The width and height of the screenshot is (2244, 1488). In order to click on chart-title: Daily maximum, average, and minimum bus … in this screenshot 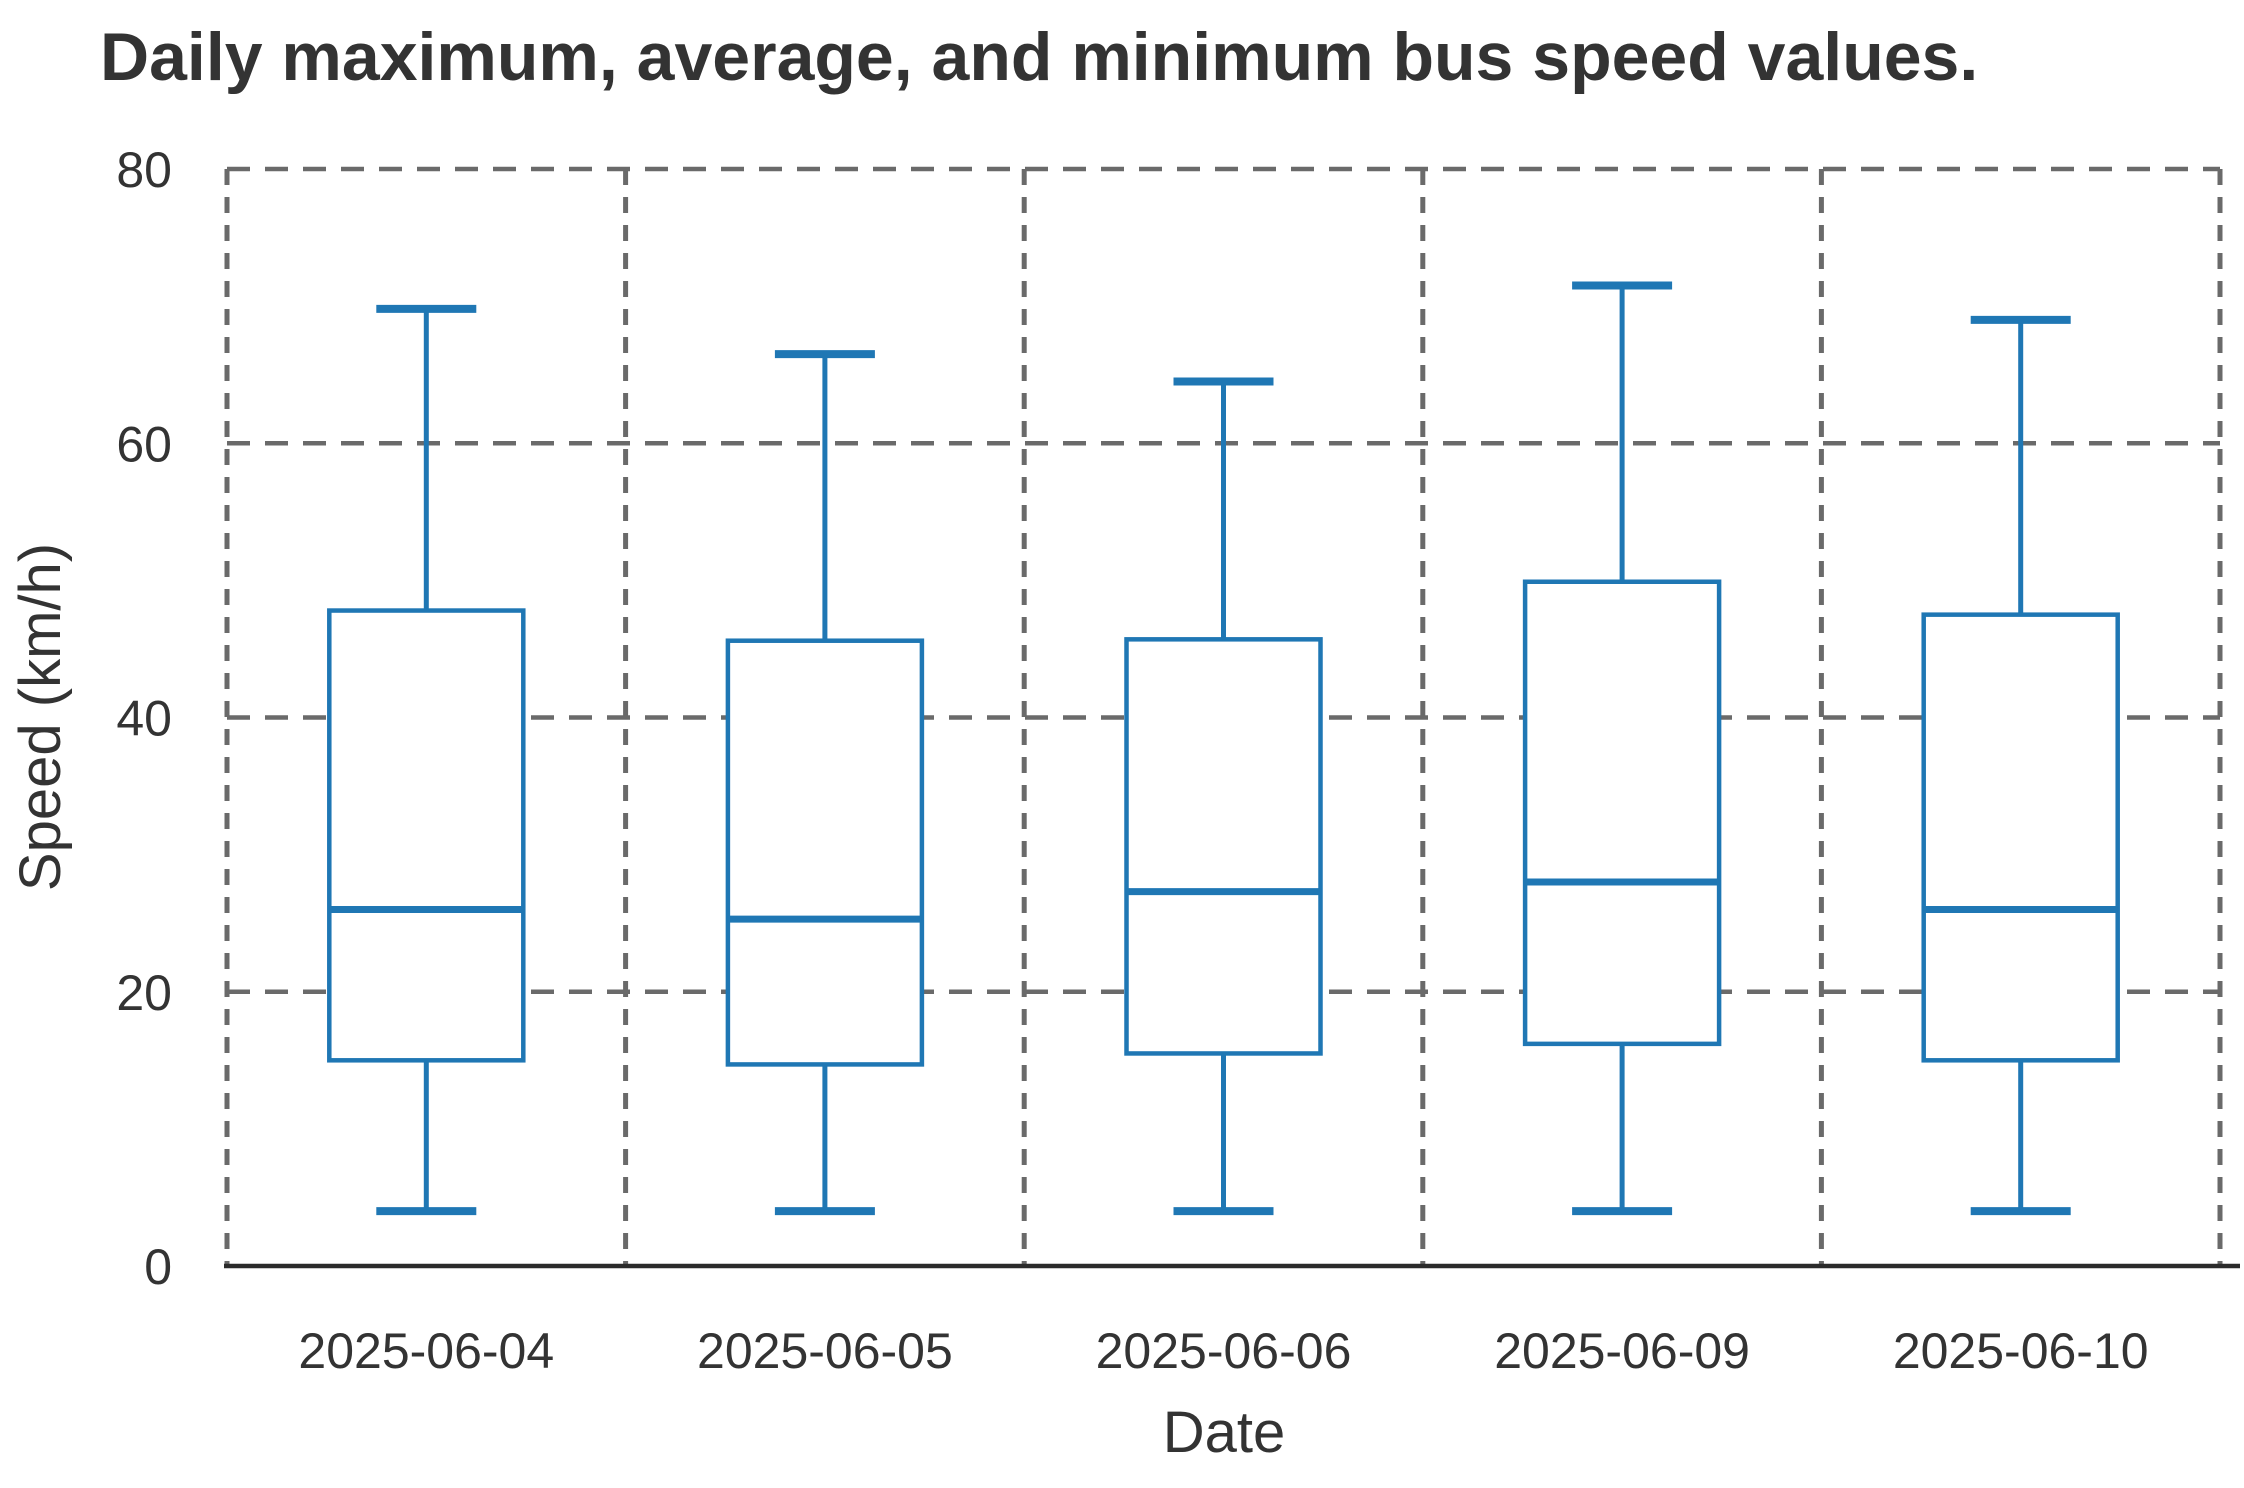, I will do `click(1039, 57)`.